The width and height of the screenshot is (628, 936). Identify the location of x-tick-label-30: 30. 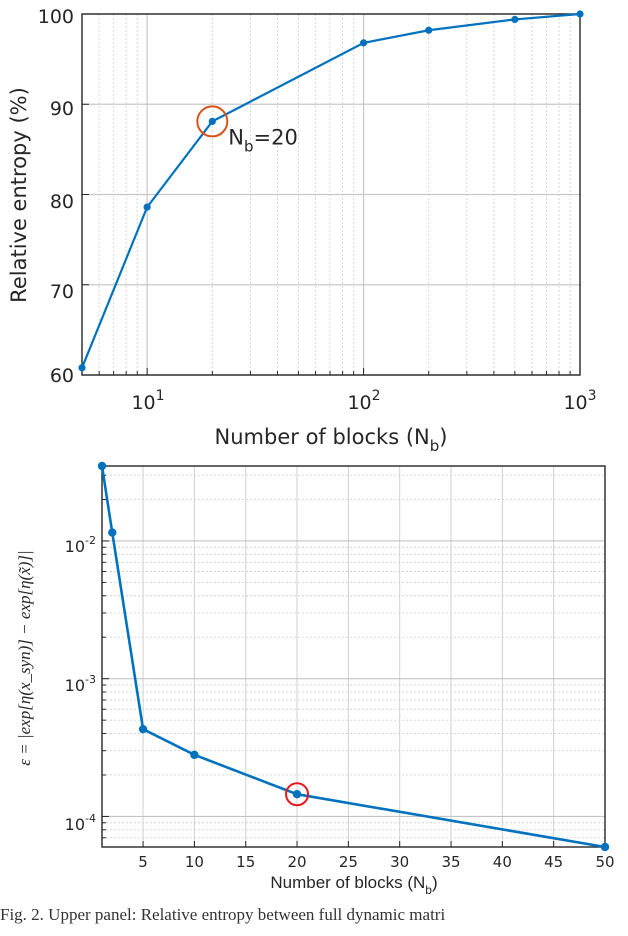
(399, 862).